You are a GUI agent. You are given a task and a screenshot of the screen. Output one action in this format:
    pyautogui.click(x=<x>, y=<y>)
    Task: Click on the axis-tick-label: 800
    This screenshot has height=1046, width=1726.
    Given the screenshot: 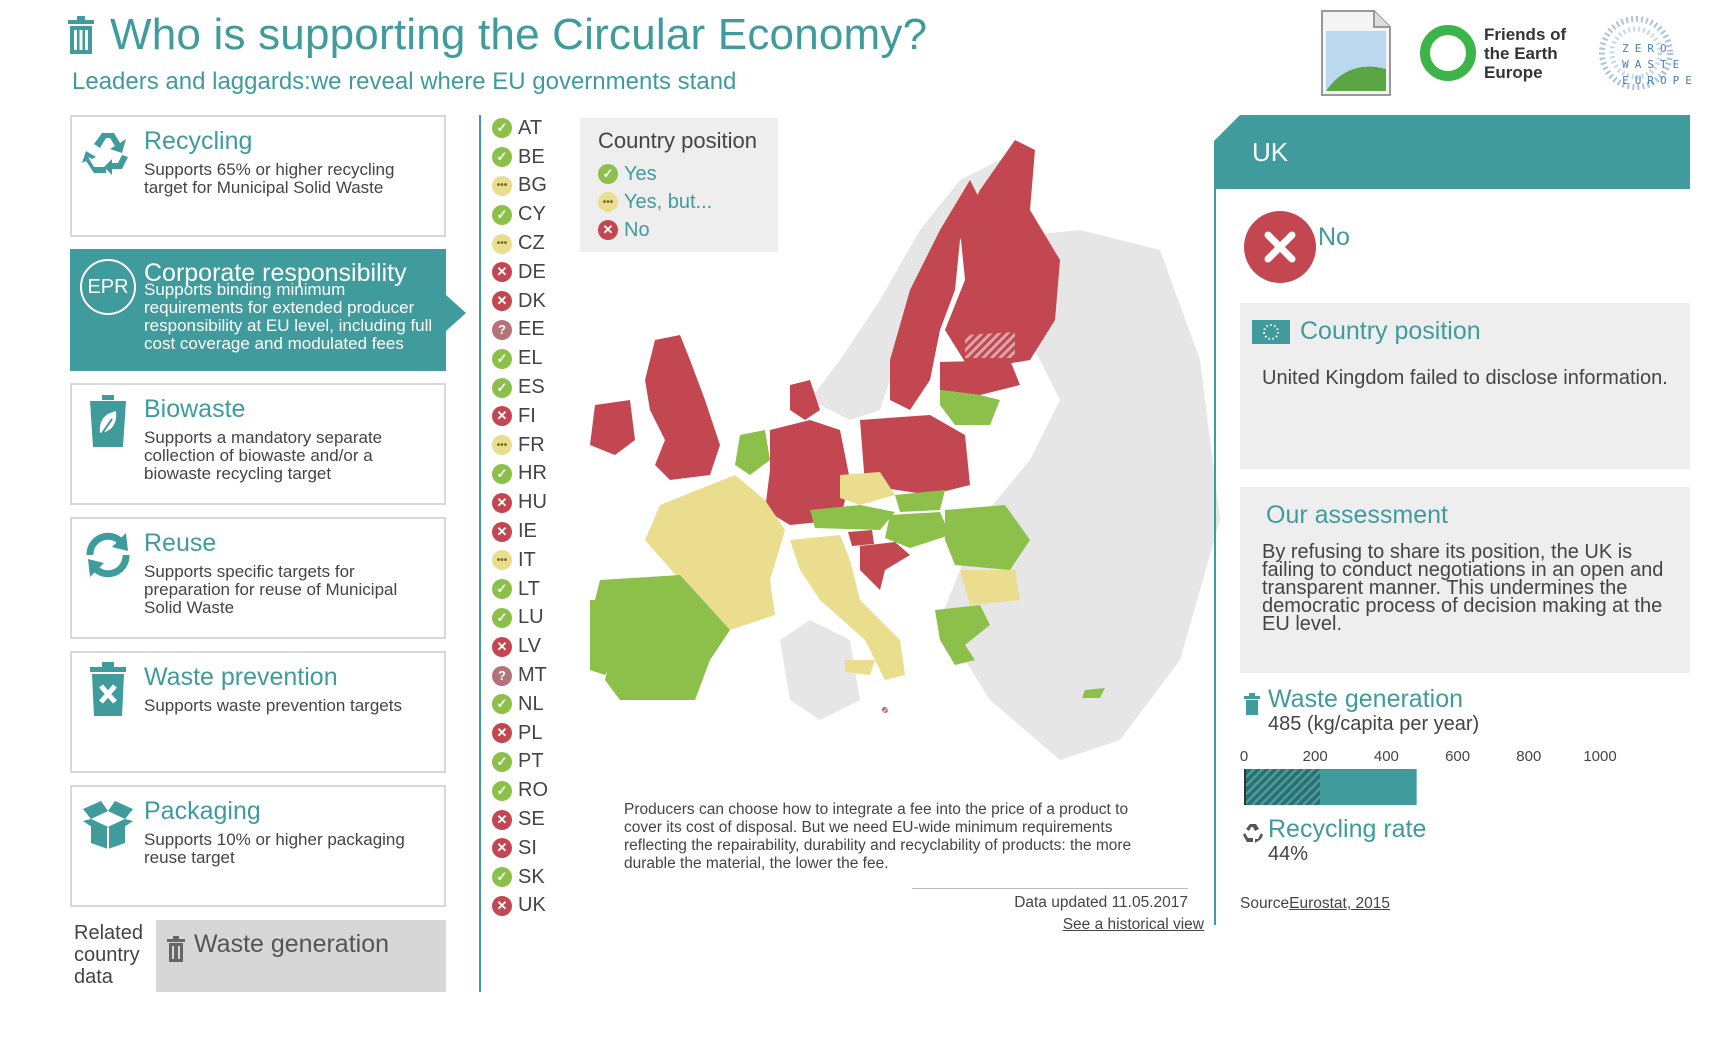 What is the action you would take?
    pyautogui.click(x=1528, y=756)
    